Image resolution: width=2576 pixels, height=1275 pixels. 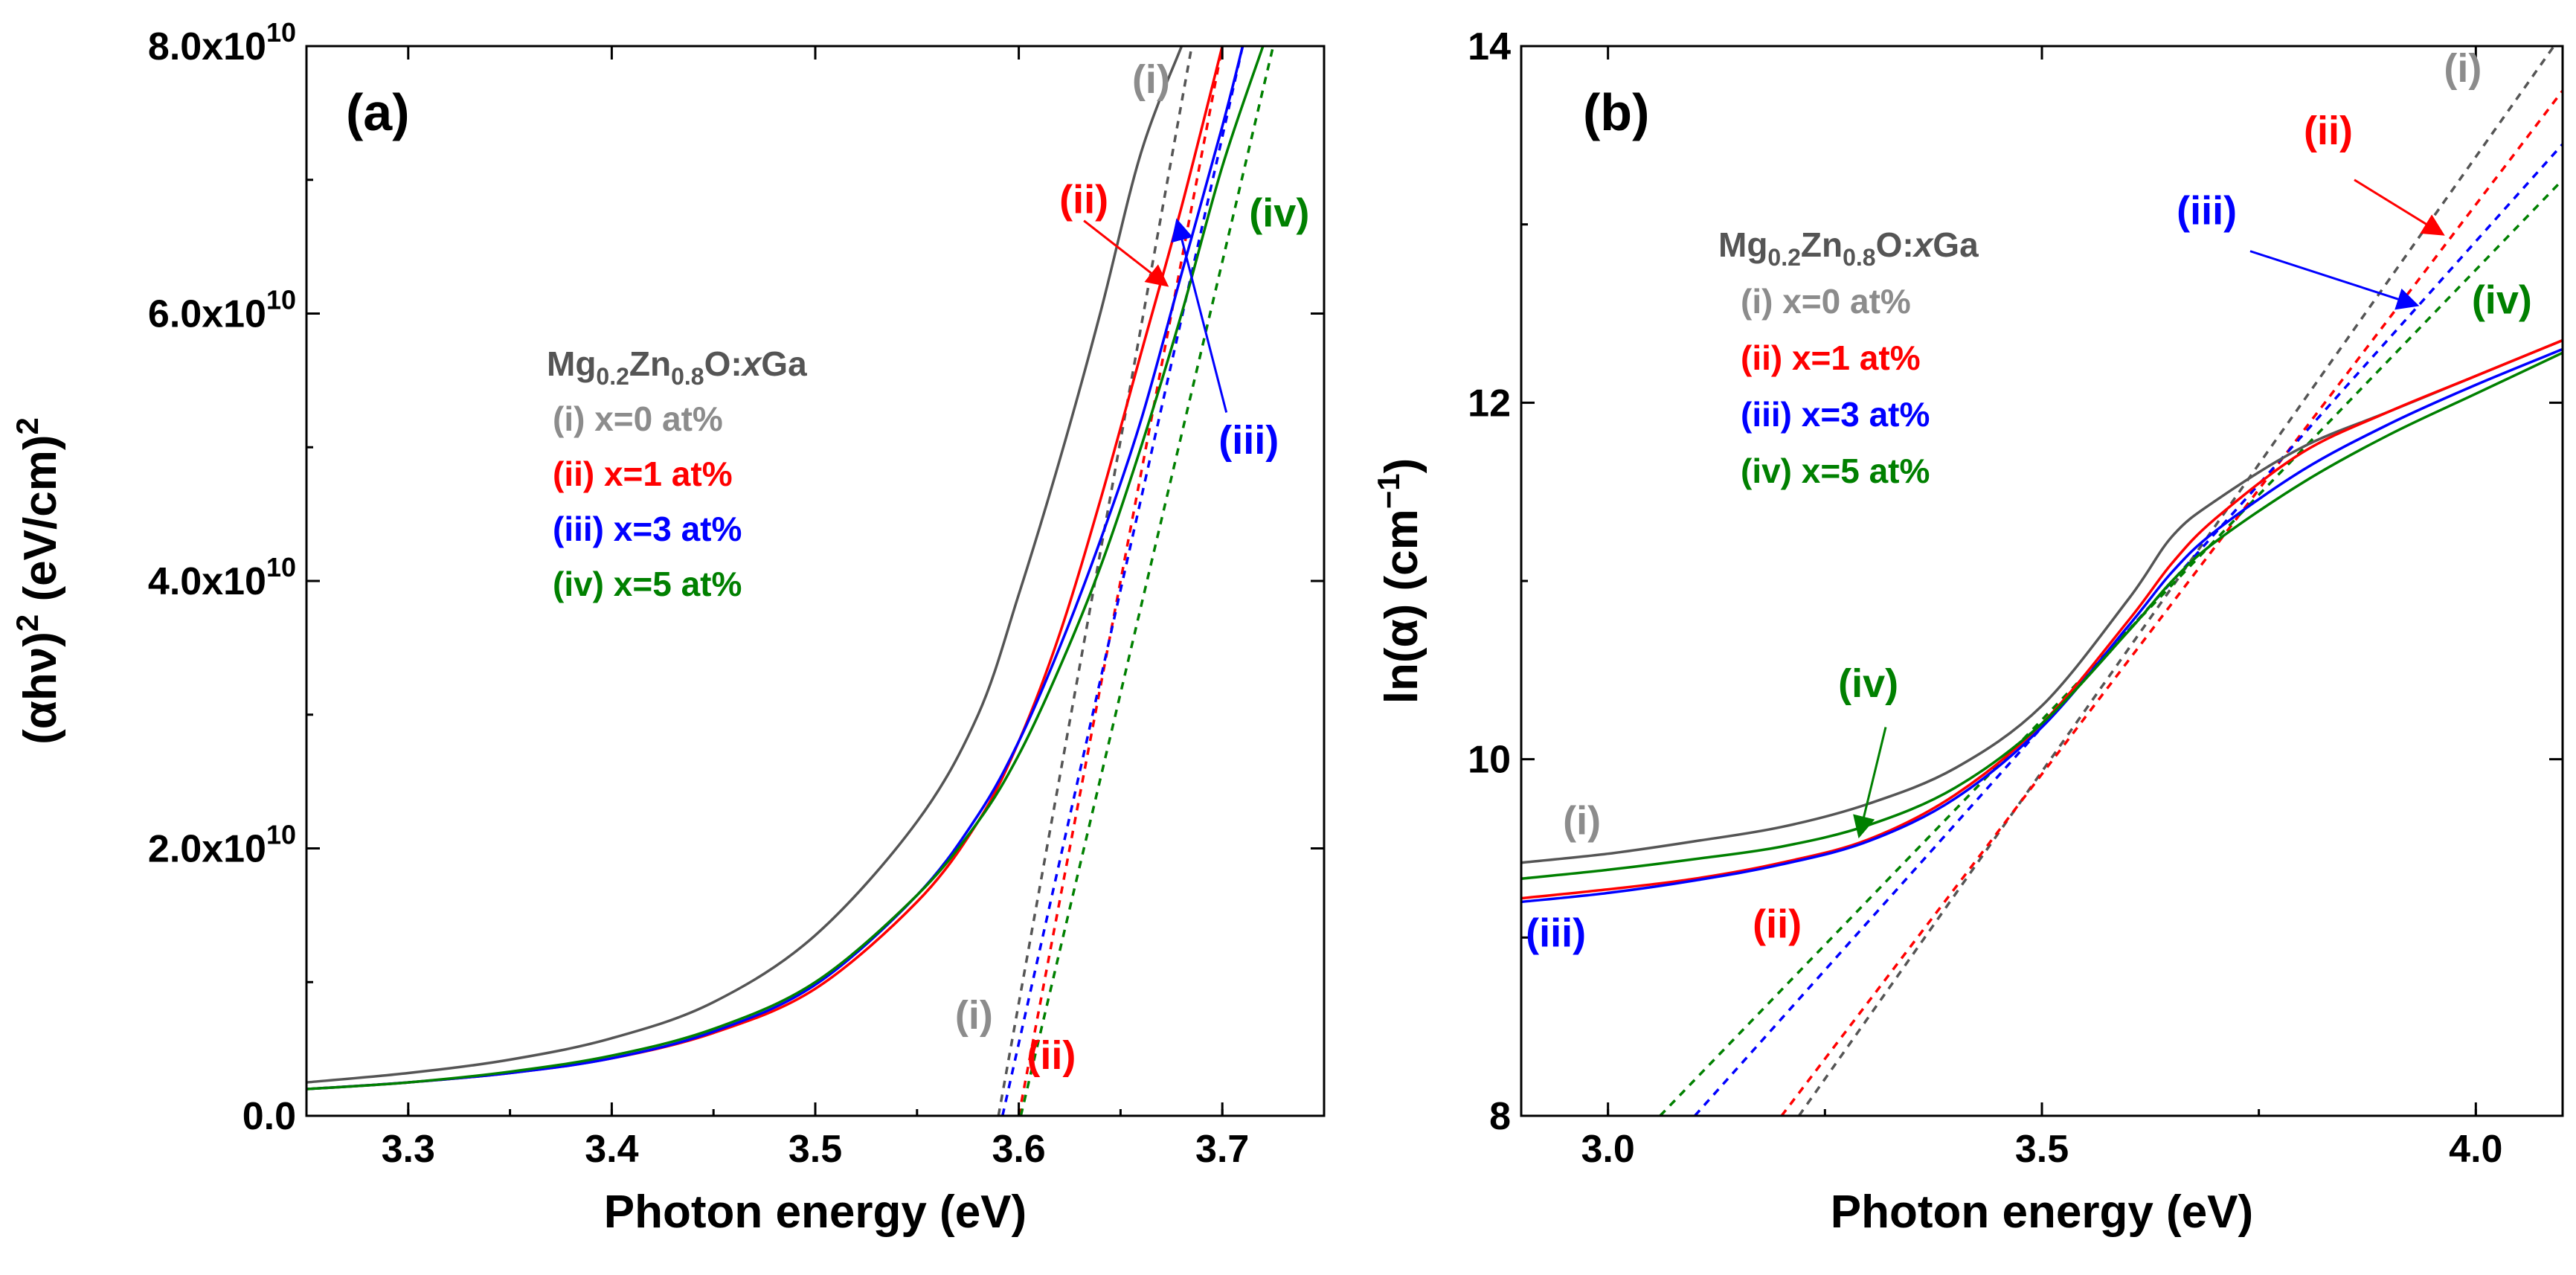 I want to click on y-tick-label: 8.0x10¹⁰, so click(x=222, y=42).